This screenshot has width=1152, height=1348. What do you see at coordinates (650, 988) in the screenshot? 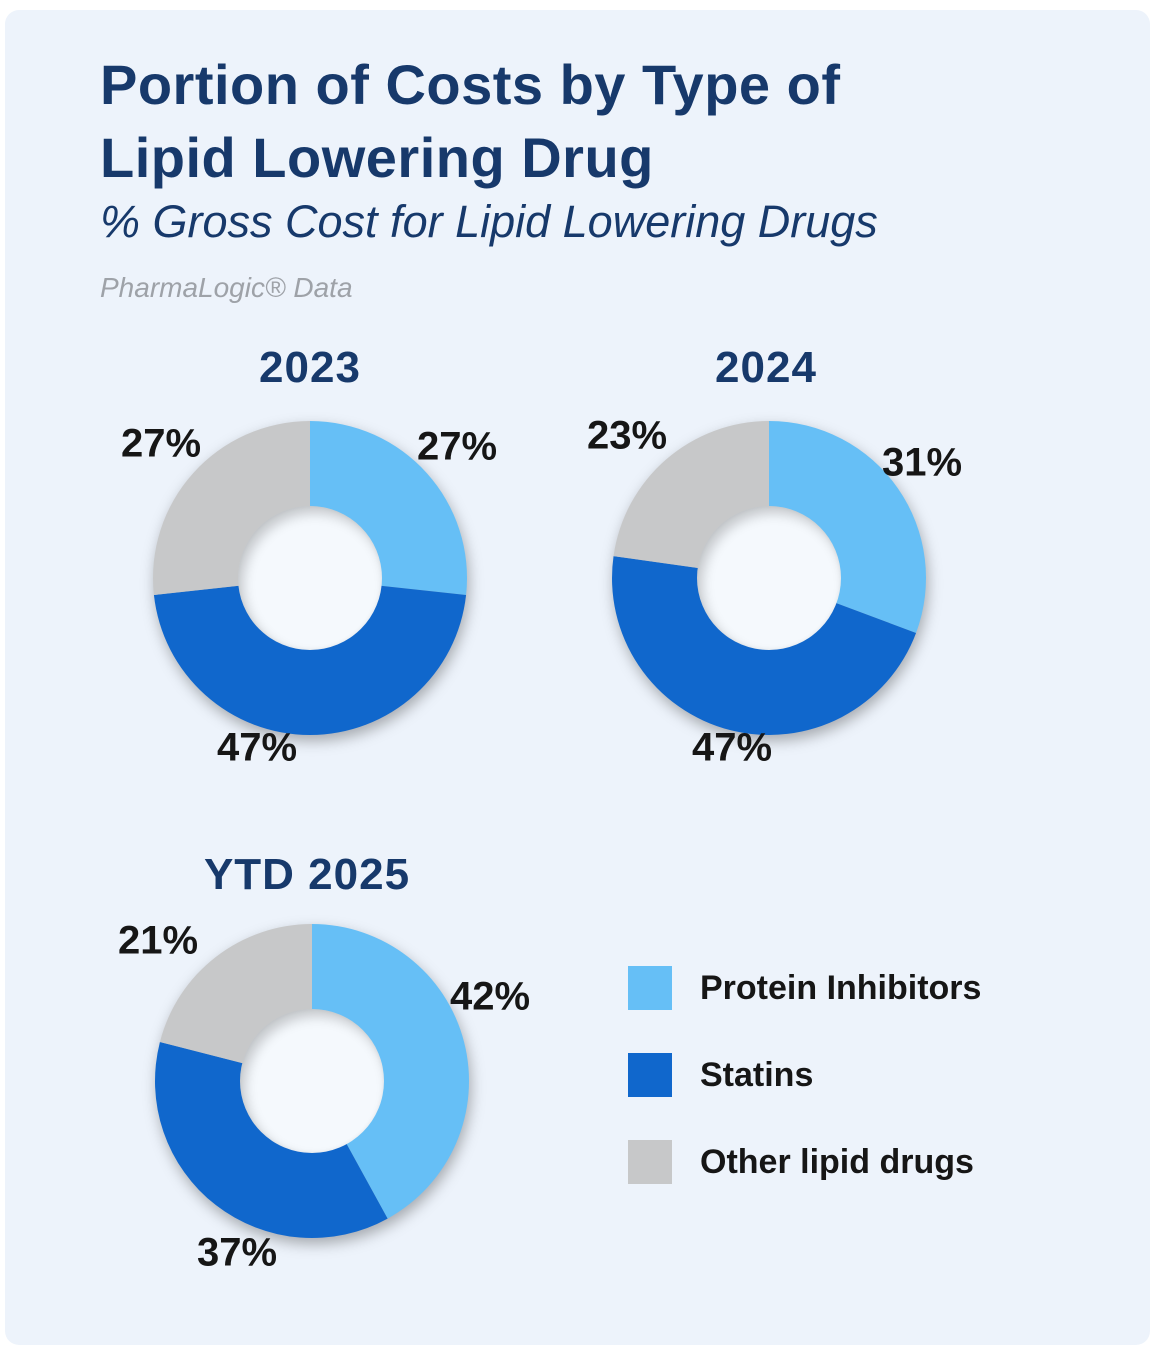
I see `legend-swatch-protein-inhibitors` at bounding box center [650, 988].